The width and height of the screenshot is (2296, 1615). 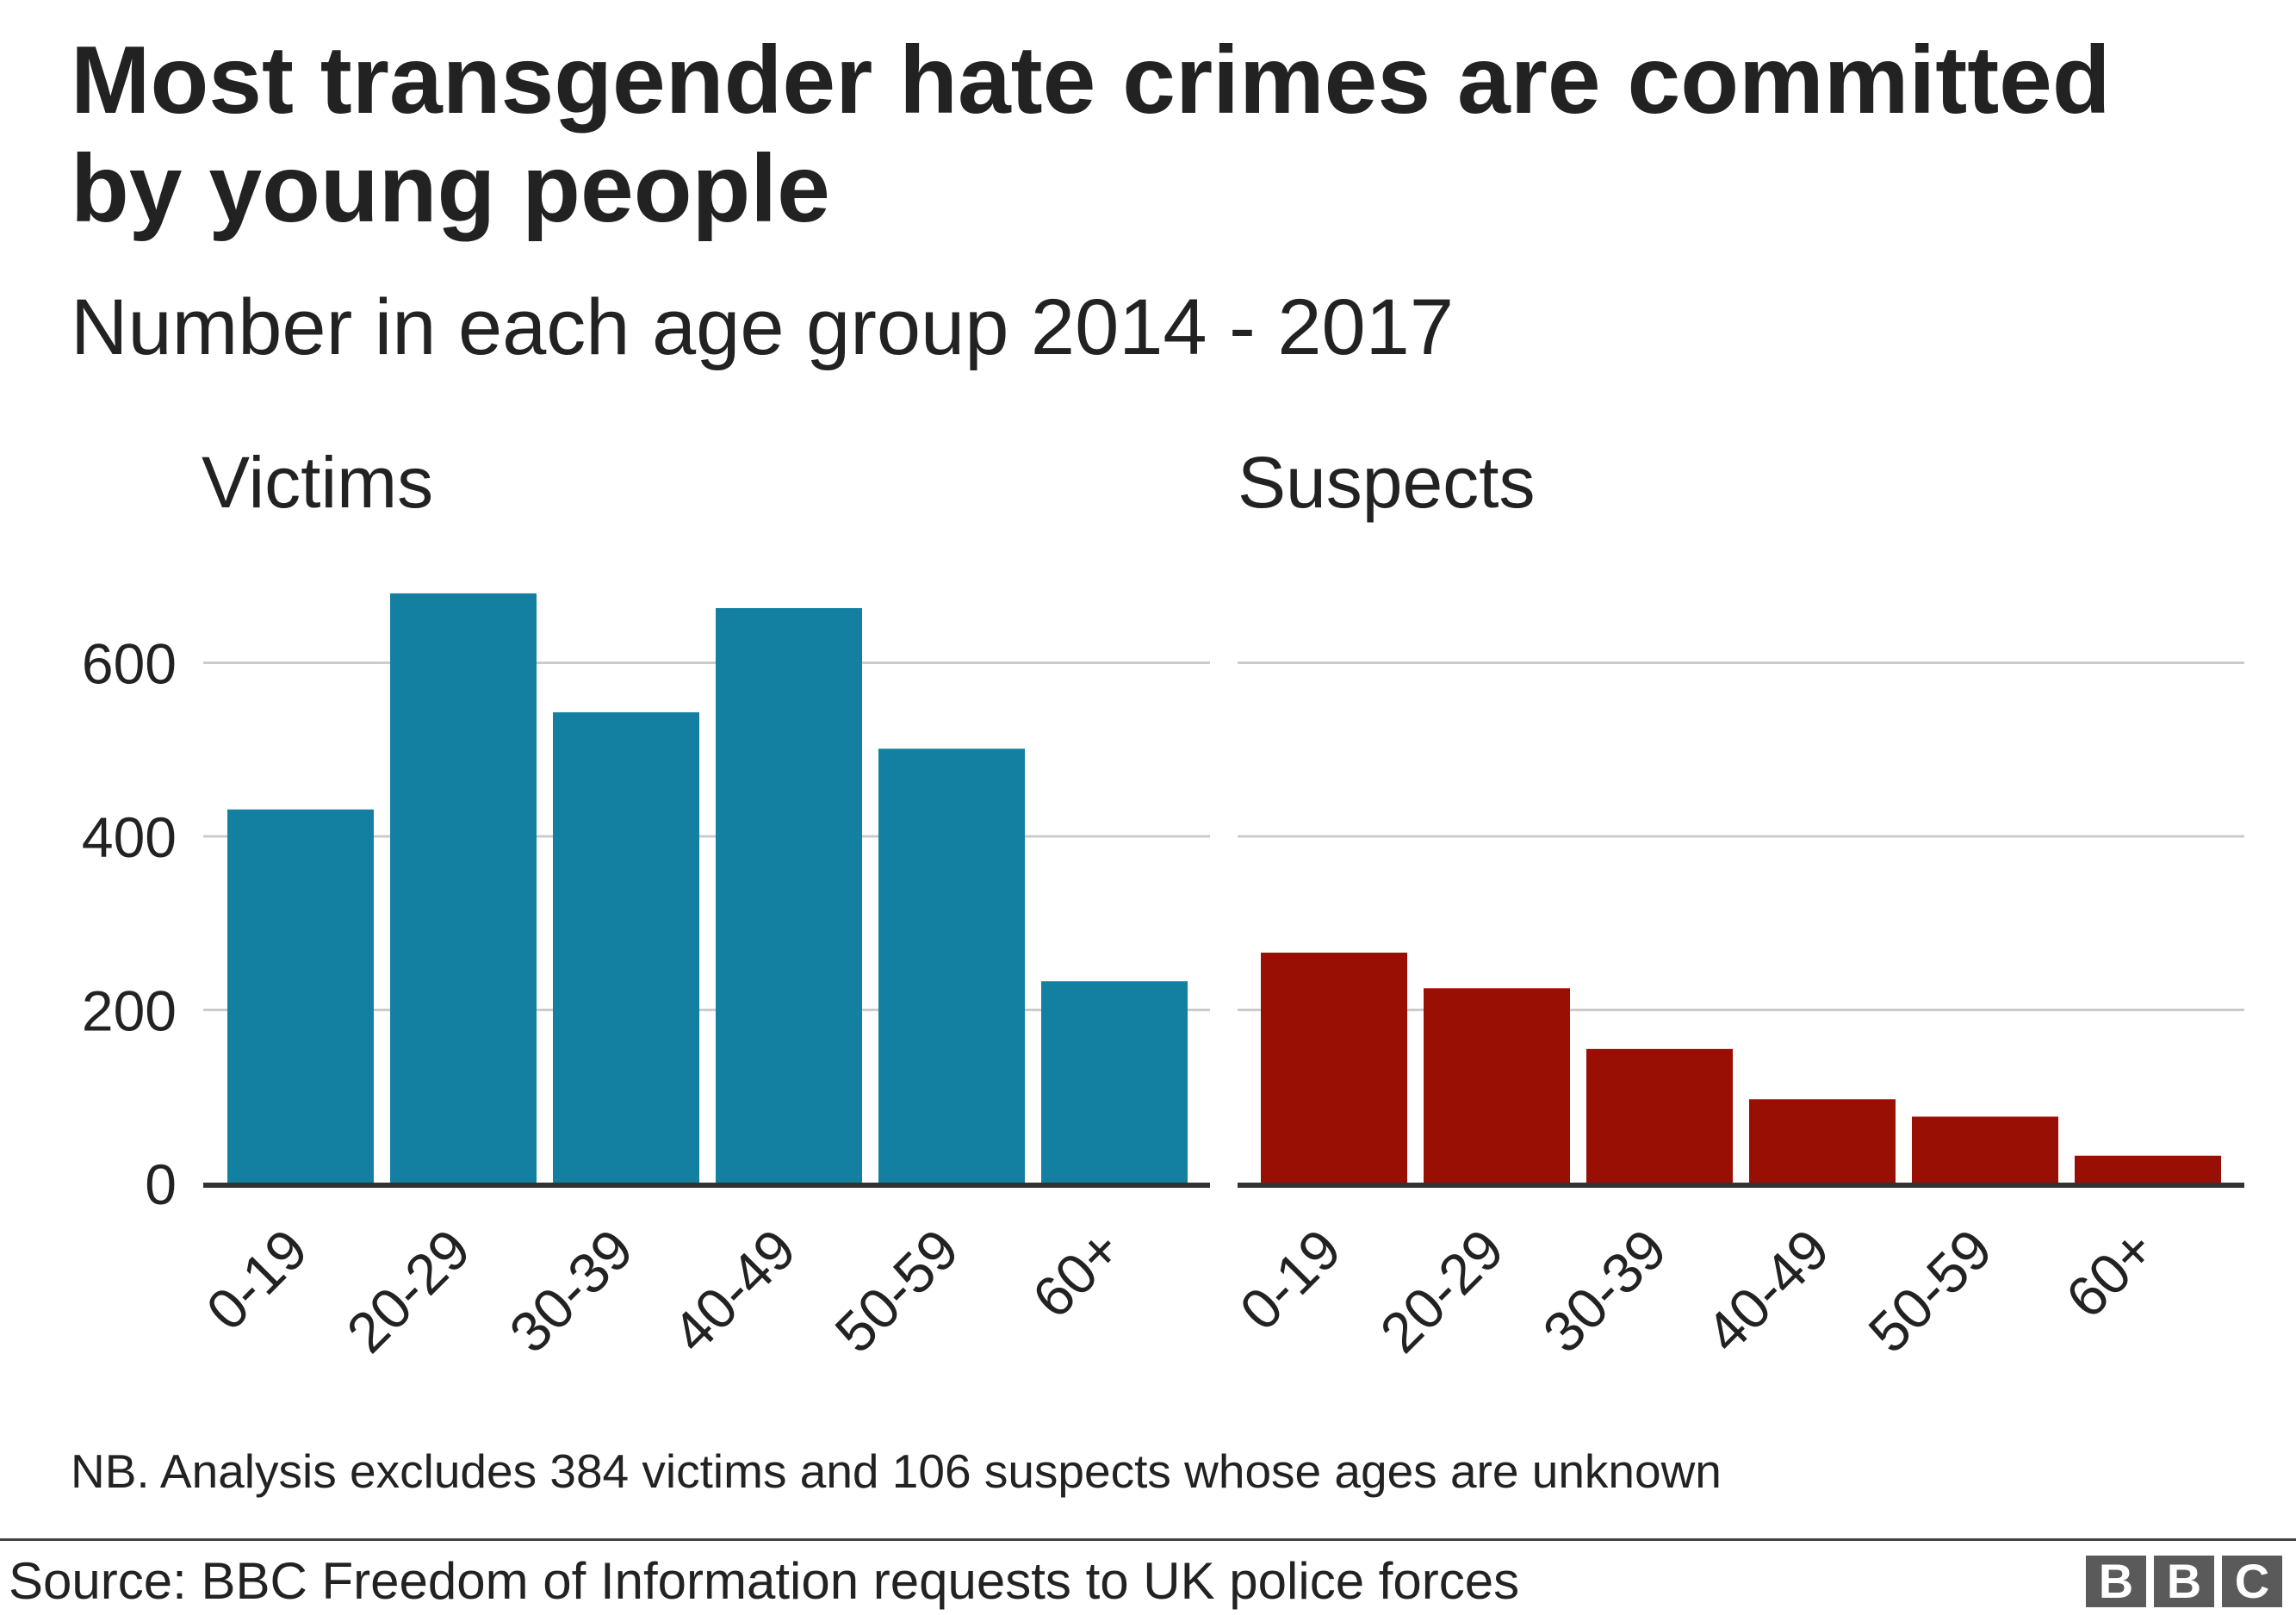 What do you see at coordinates (571, 1291) in the screenshot?
I see `victims-x-tick-label-30-39: 30-39` at bounding box center [571, 1291].